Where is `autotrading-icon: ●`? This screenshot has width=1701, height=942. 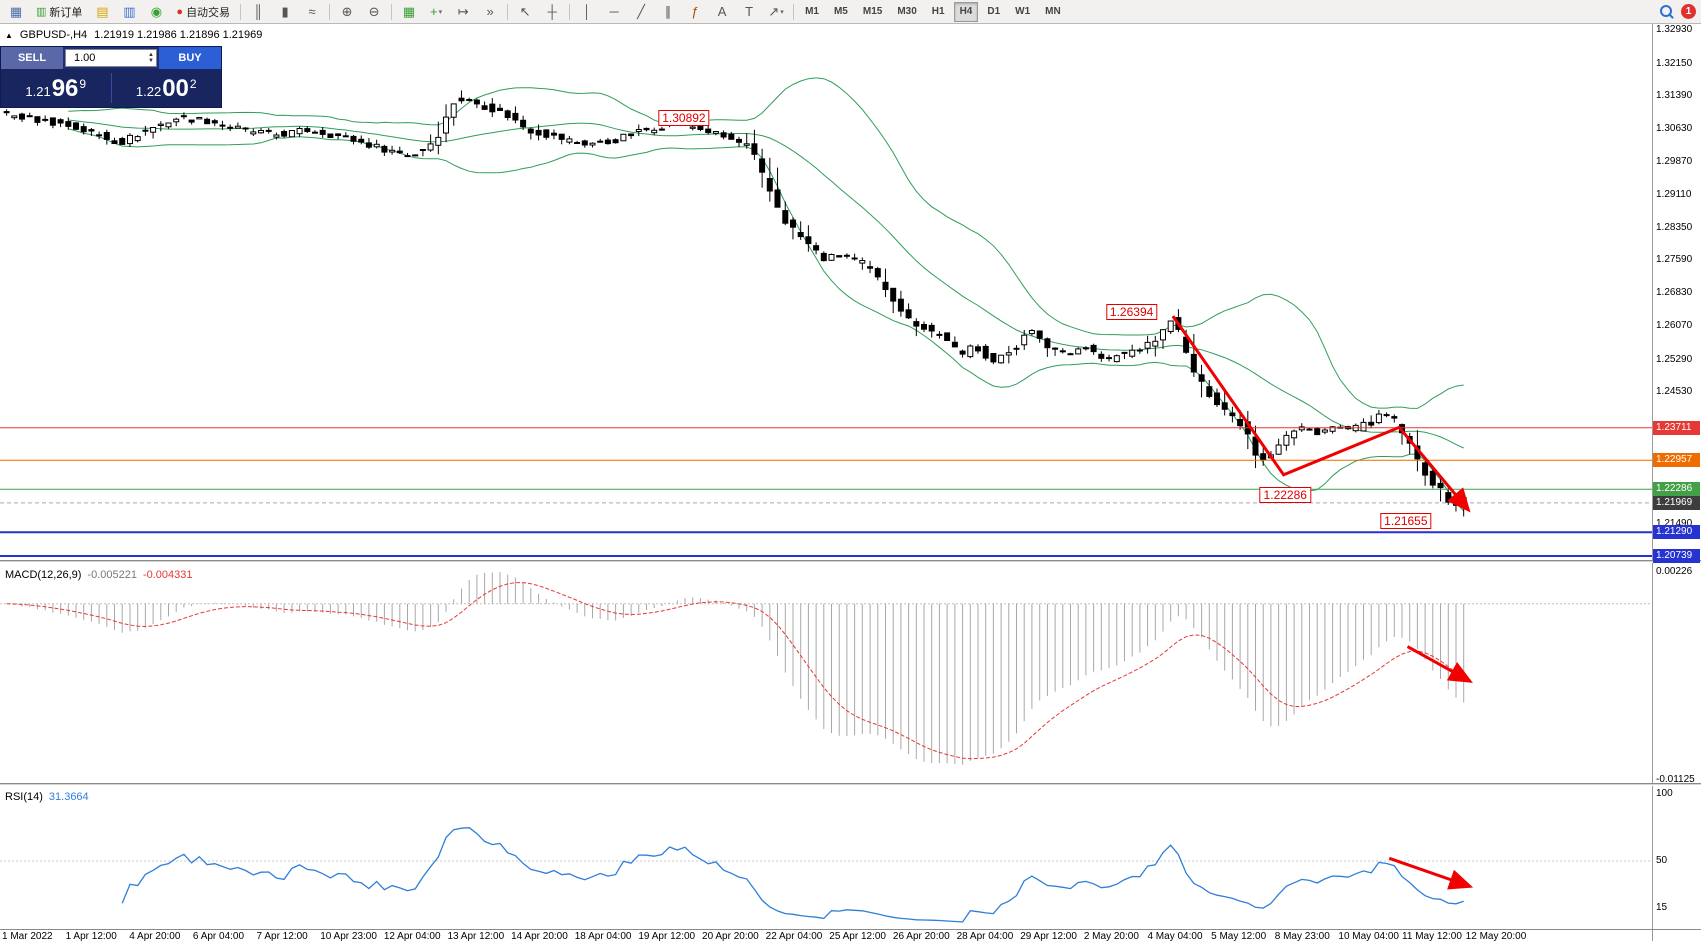
autotrading-icon: ● is located at coordinates (180, 11).